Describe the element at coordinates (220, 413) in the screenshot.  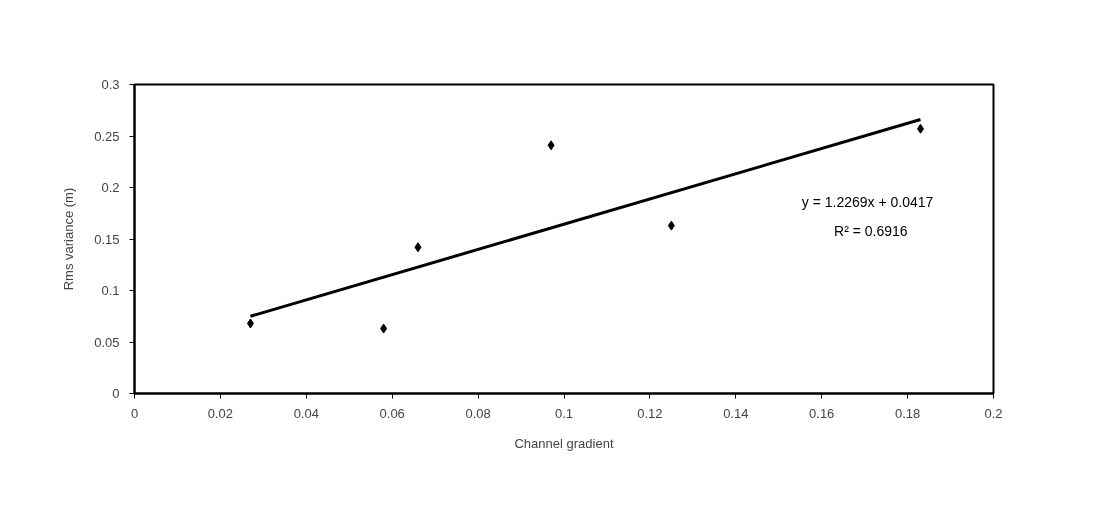
I see `x-tick-label: 0.02` at that location.